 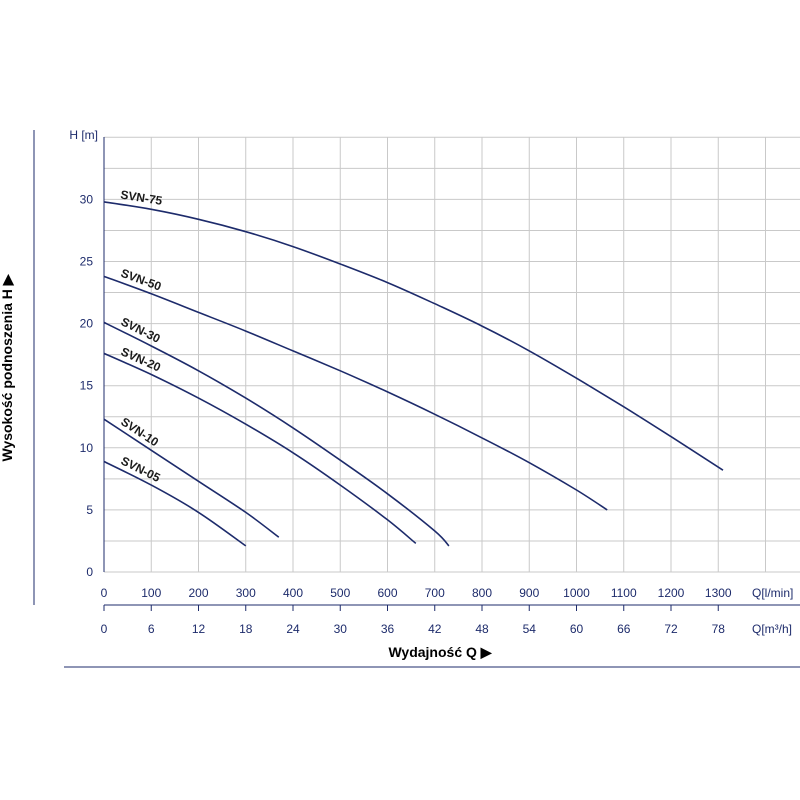 I want to click on x-tick-label: 300, so click(x=246, y=593).